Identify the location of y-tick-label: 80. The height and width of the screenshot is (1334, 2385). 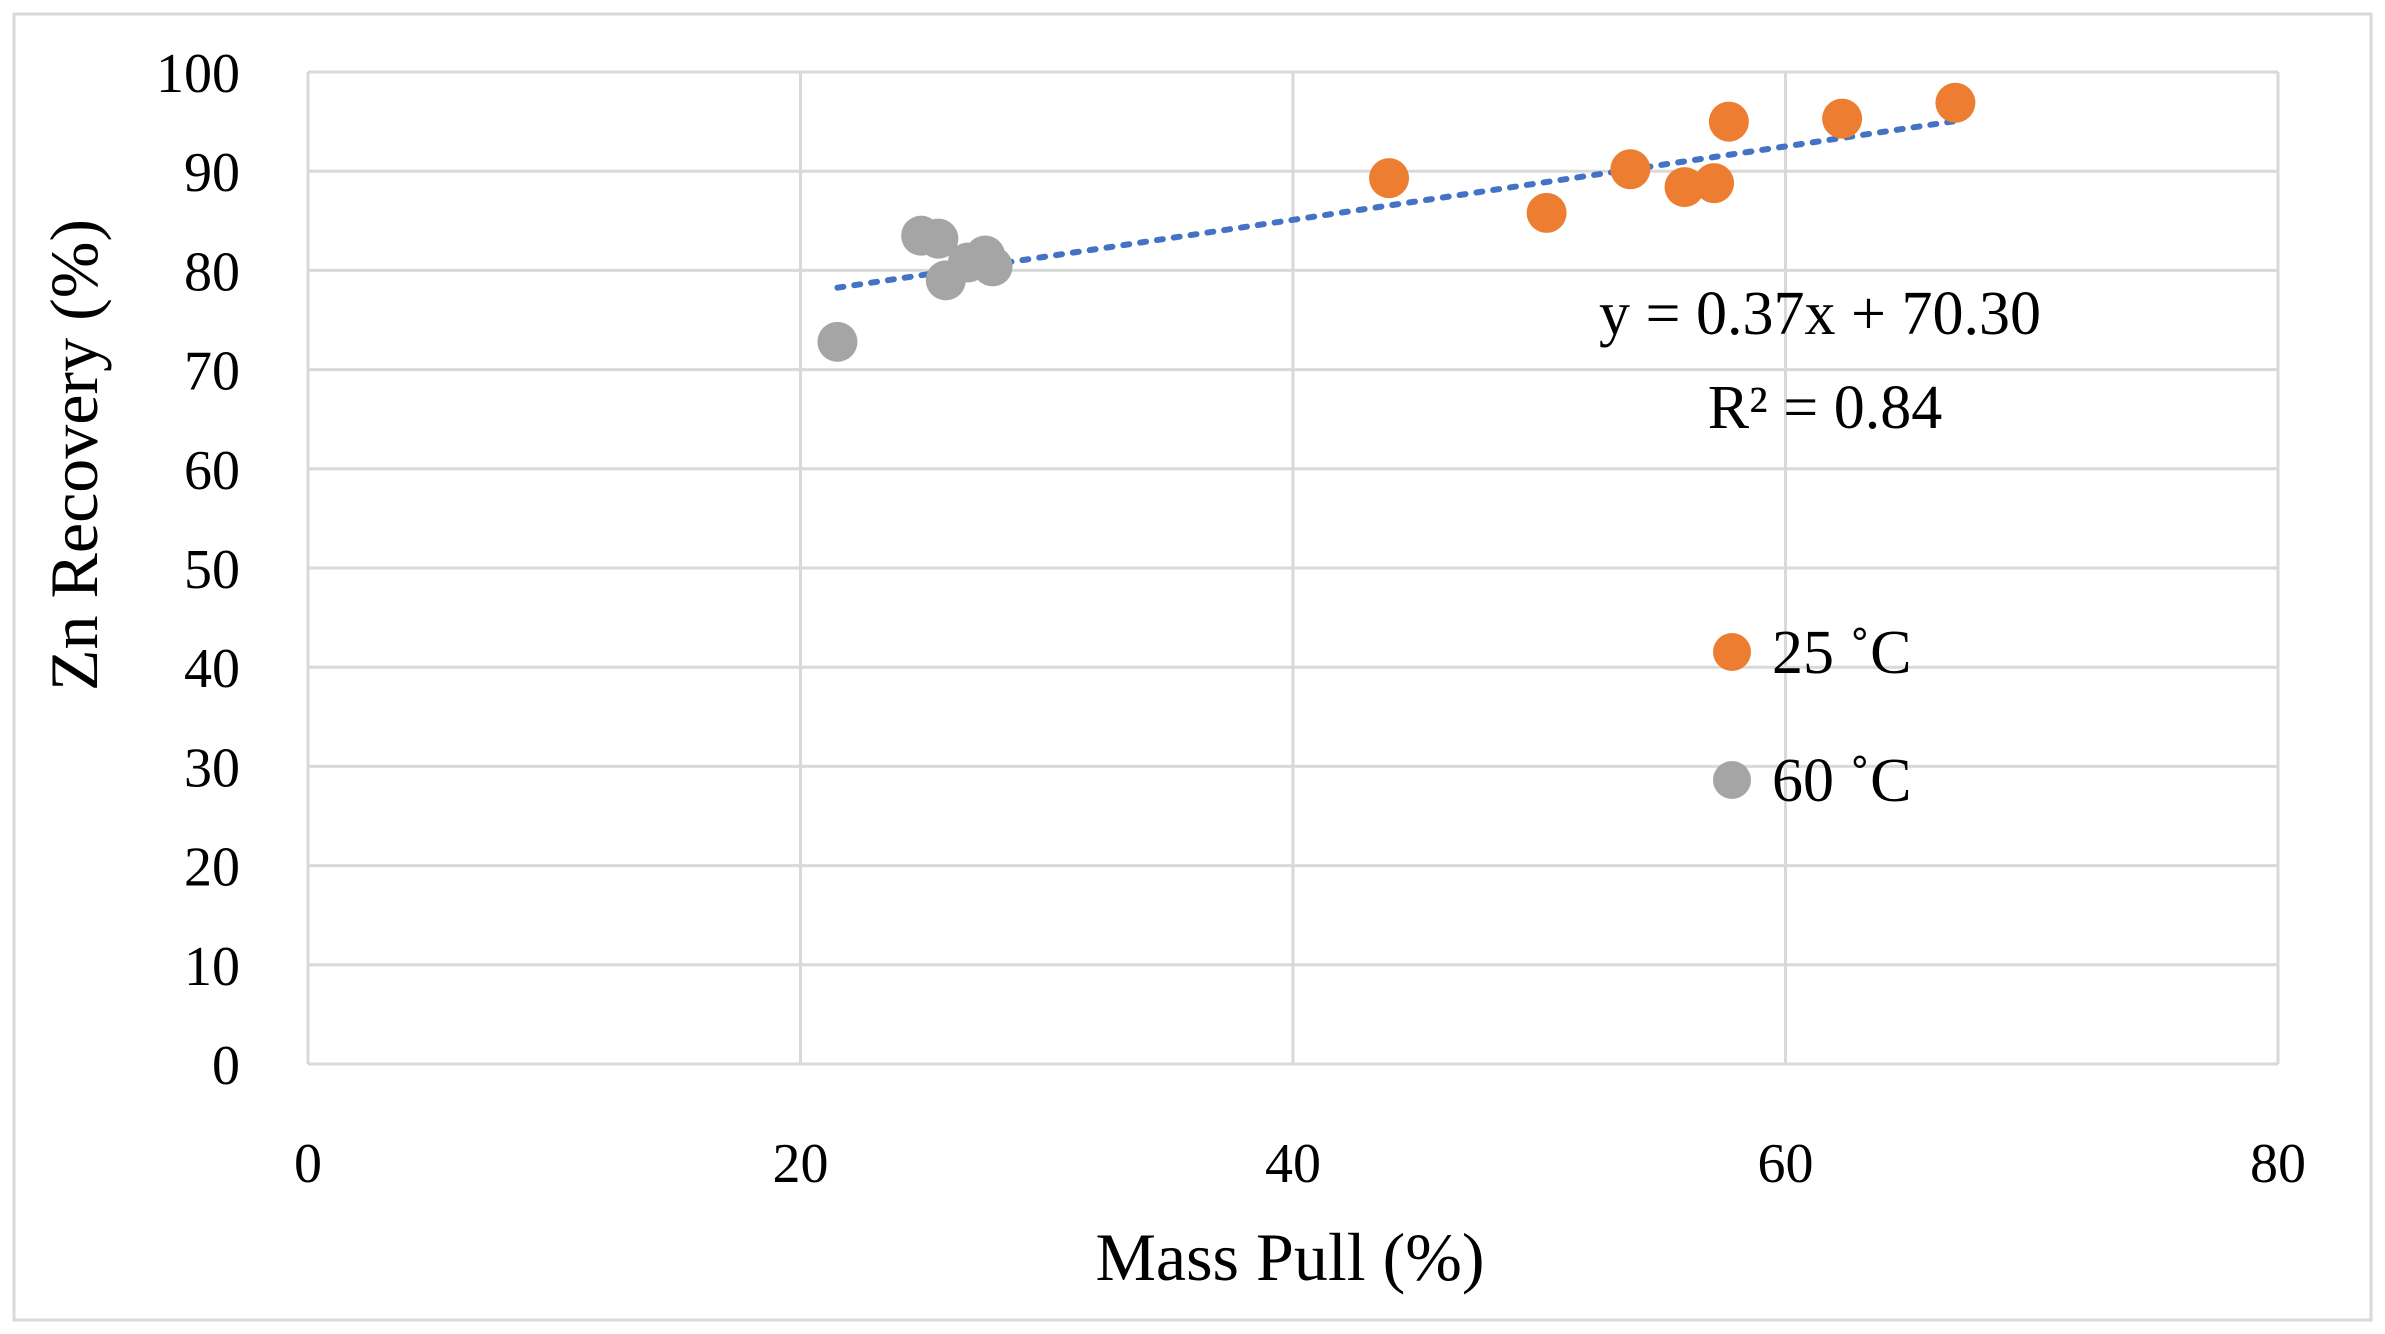
(212, 272).